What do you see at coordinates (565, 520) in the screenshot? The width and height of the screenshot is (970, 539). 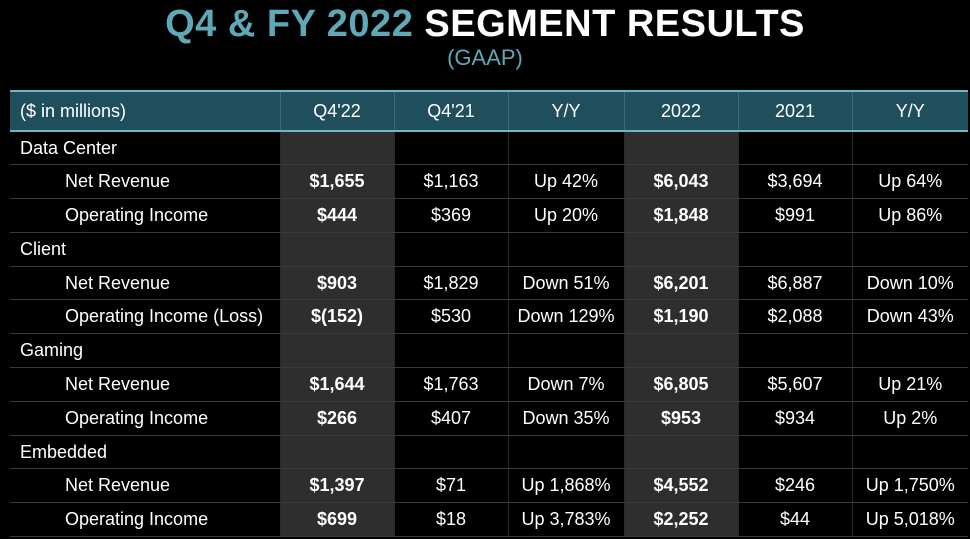 I see `cell-qtr-yy: Up 3,783%` at bounding box center [565, 520].